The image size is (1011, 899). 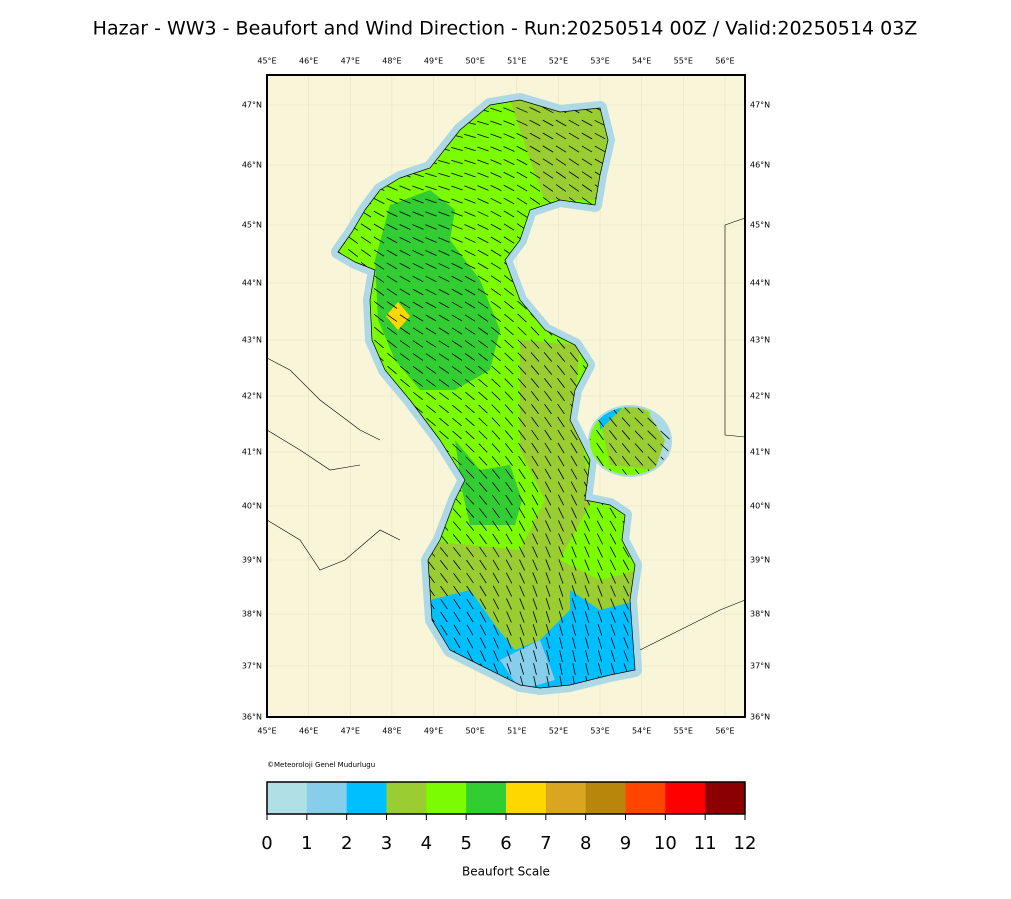 I want to click on lon-label: 53°E, so click(x=599, y=731).